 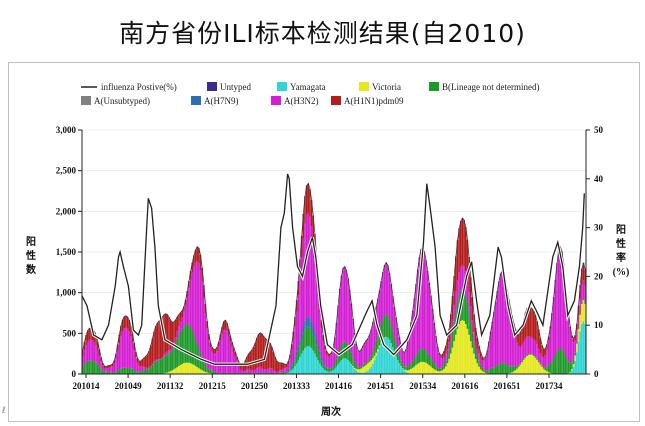 I want to click on legend-swatch, so click(x=282, y=86).